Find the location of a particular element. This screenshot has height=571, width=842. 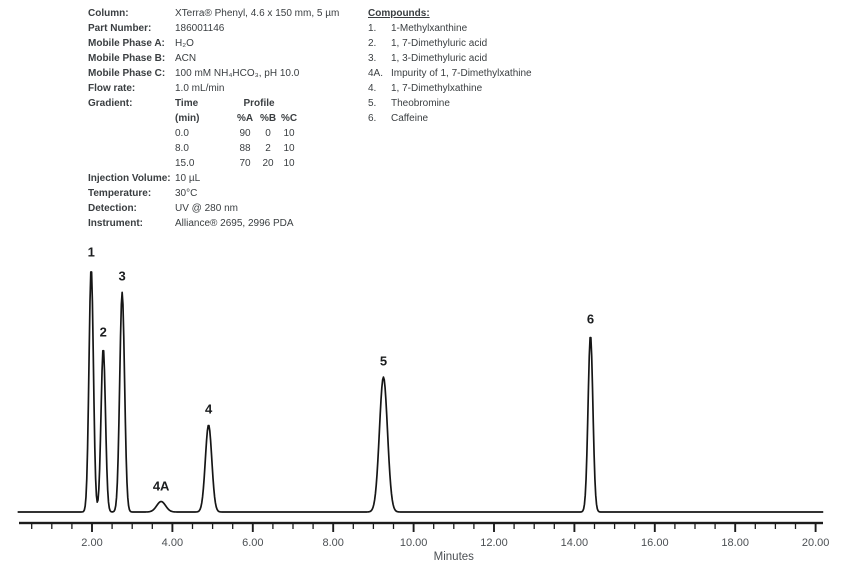

gradient-cell-b: 0 is located at coordinates (268, 133).